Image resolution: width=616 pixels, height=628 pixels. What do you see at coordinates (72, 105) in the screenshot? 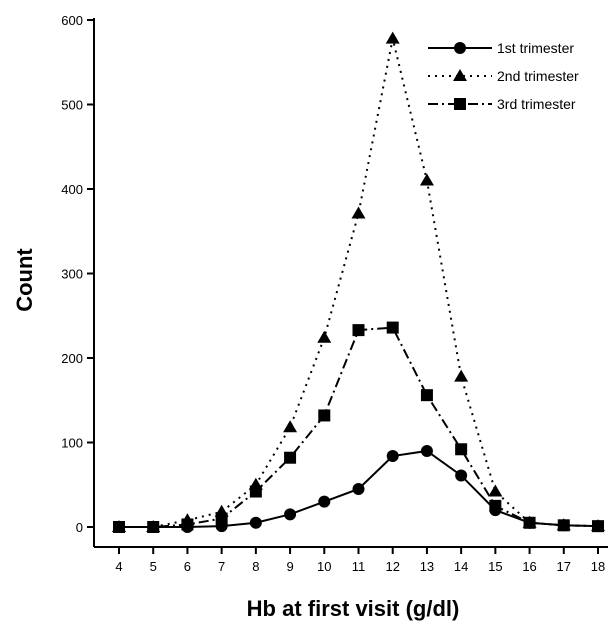
I see `y-tick-label: 500` at bounding box center [72, 105].